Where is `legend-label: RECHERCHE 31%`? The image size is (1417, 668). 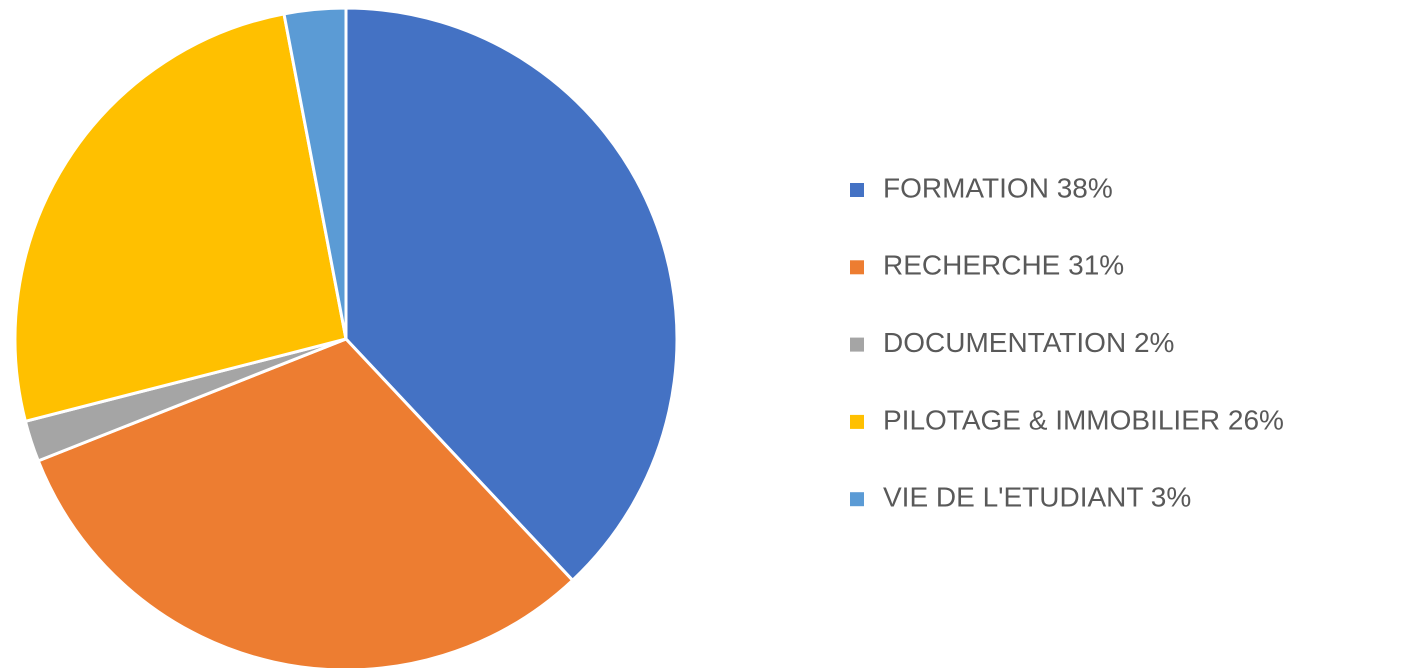 legend-label: RECHERCHE 31% is located at coordinates (1003, 265).